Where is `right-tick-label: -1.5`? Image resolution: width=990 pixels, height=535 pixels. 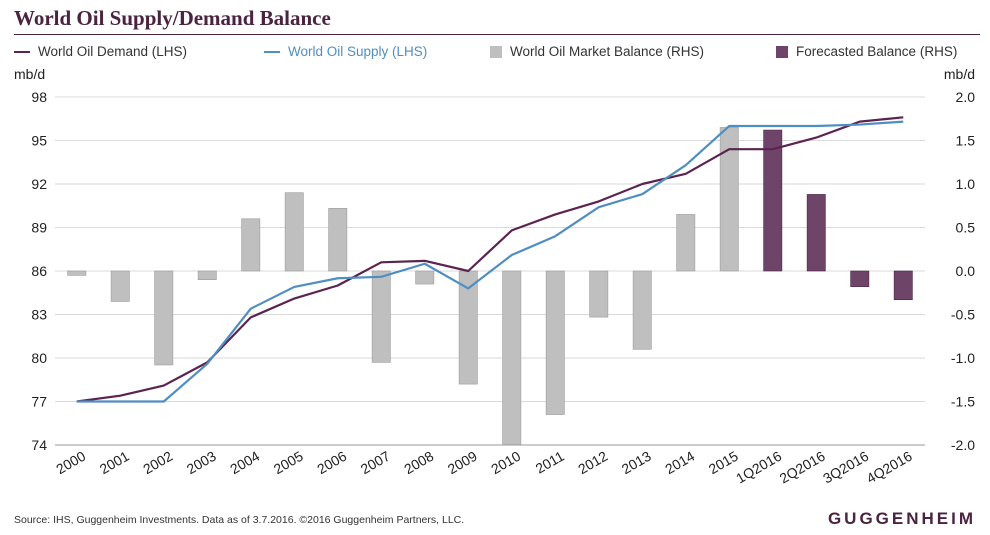 right-tick-label: -1.5 is located at coordinates (963, 402).